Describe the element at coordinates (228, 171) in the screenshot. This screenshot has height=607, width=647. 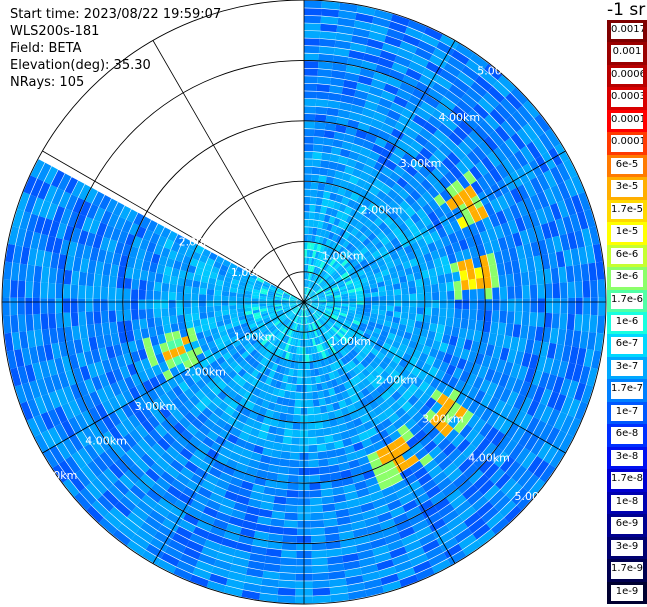
I see `azimuth-spoke` at that location.